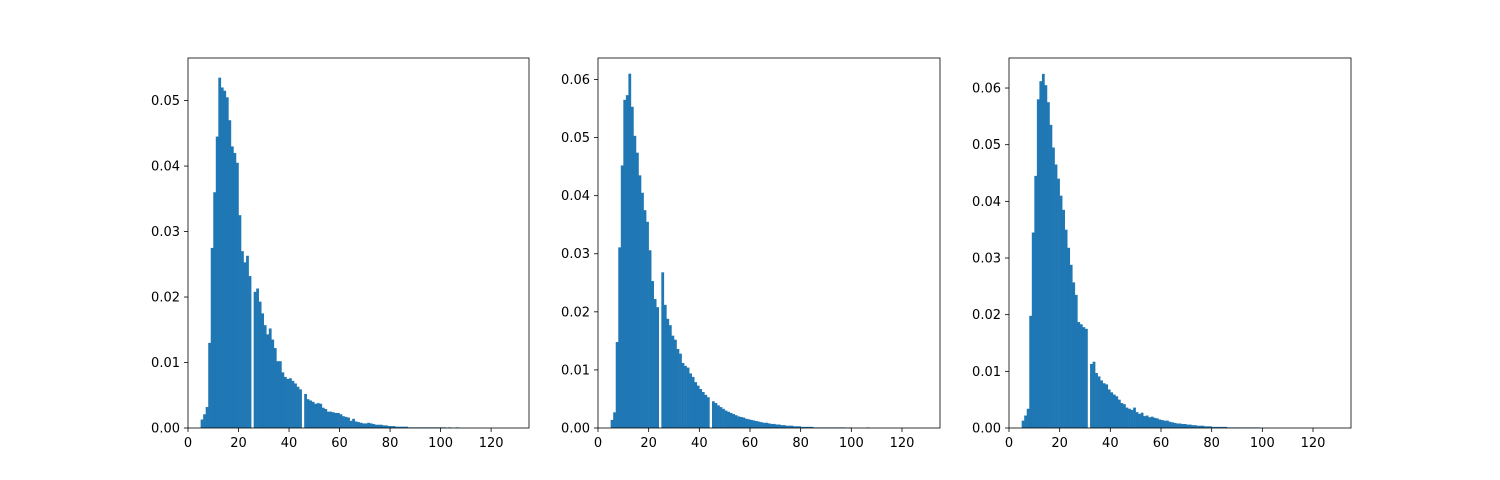 The height and width of the screenshot is (480, 1500). I want to click on x-tick-label: 0, so click(1009, 443).